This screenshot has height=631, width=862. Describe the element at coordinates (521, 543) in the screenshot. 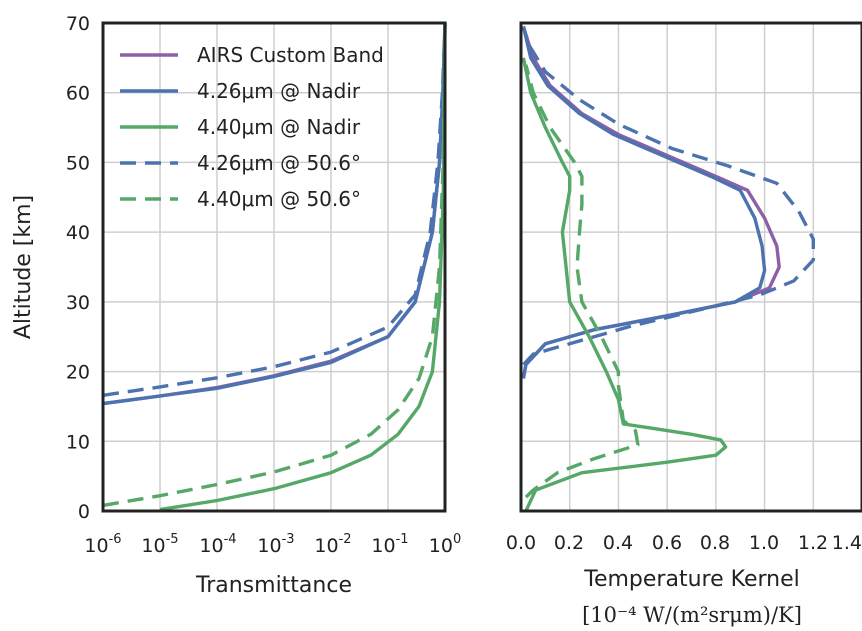

I see `right-x-tick-label: 0.0` at that location.